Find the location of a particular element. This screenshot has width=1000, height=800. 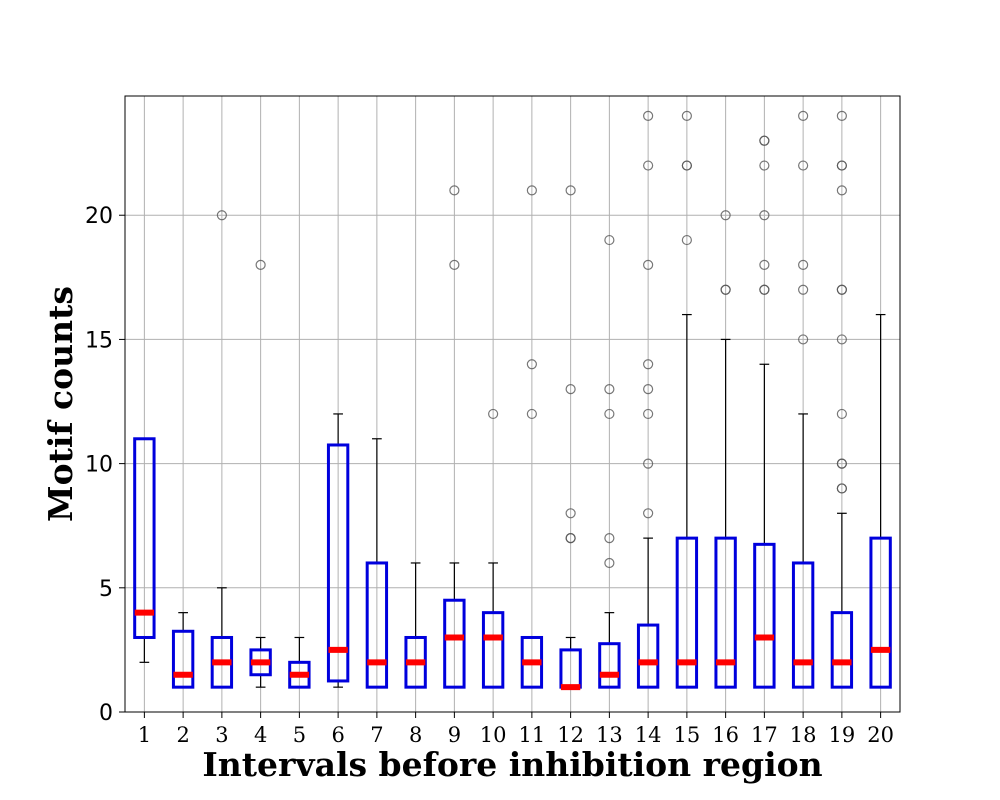

x-tick-label: 6 is located at coordinates (337, 735).